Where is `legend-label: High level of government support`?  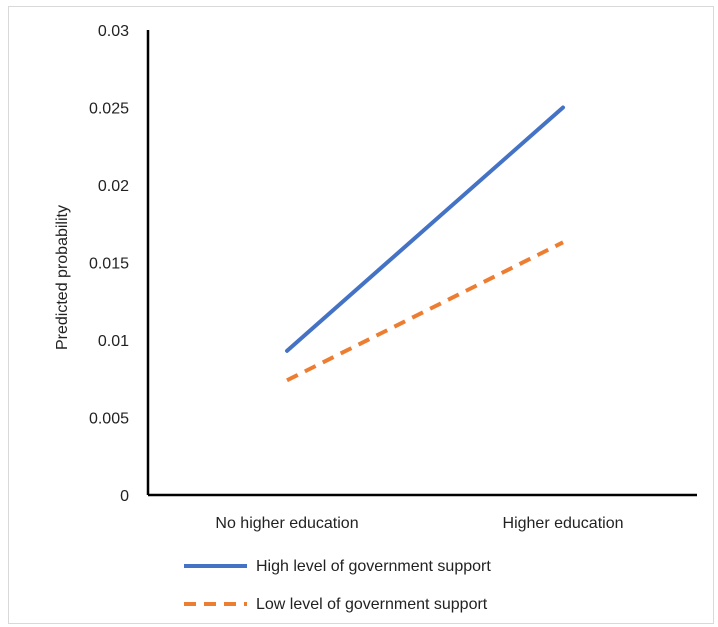
legend-label: High level of government support is located at coordinates (373, 566).